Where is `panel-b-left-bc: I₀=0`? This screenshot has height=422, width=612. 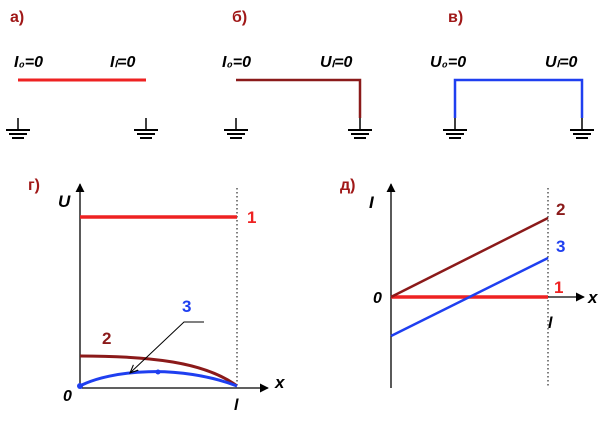 panel-b-left-bc: I₀=0 is located at coordinates (236, 62).